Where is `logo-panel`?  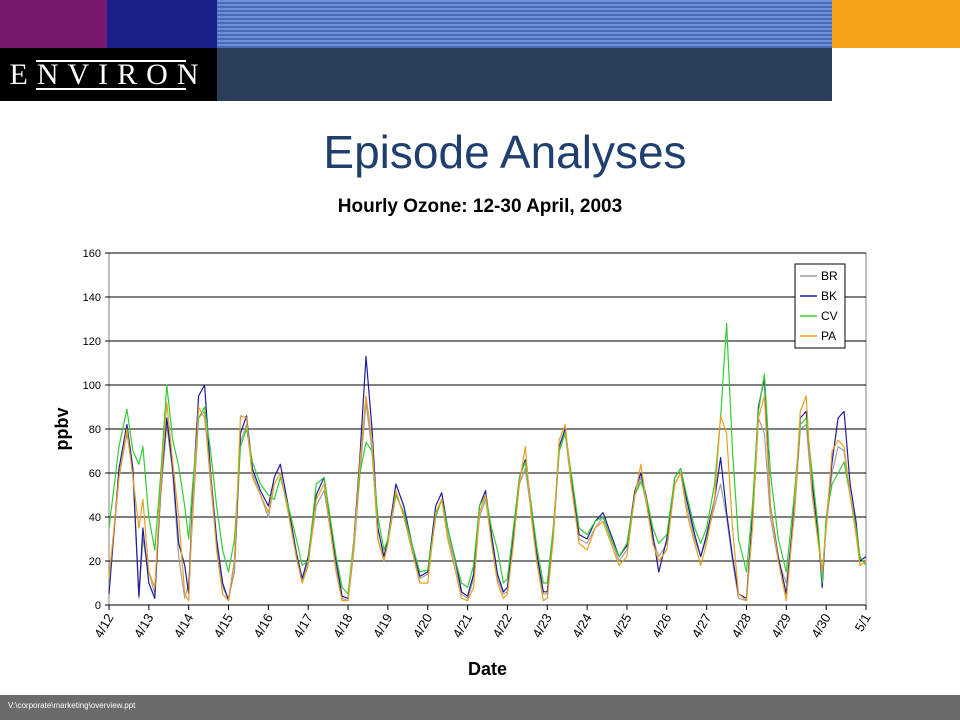 logo-panel is located at coordinates (108, 74).